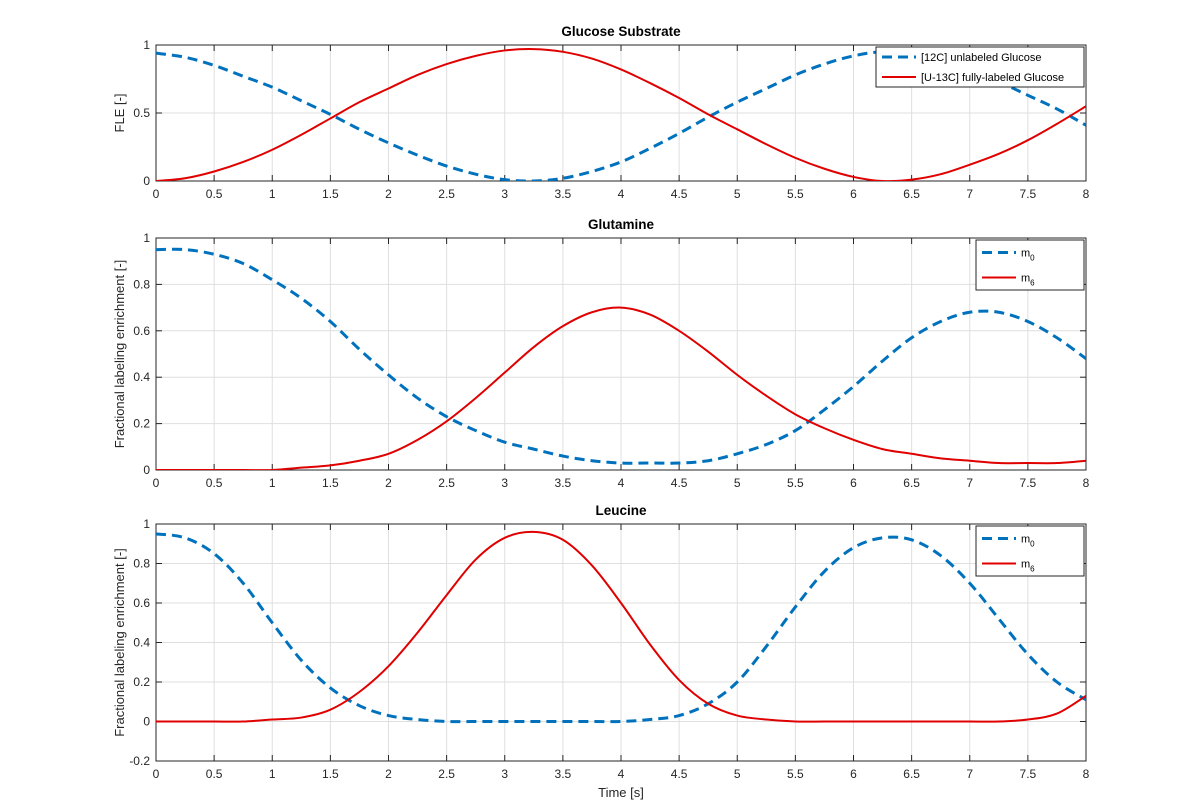  I want to click on subplot-title: Glucose Substrate, so click(621, 31).